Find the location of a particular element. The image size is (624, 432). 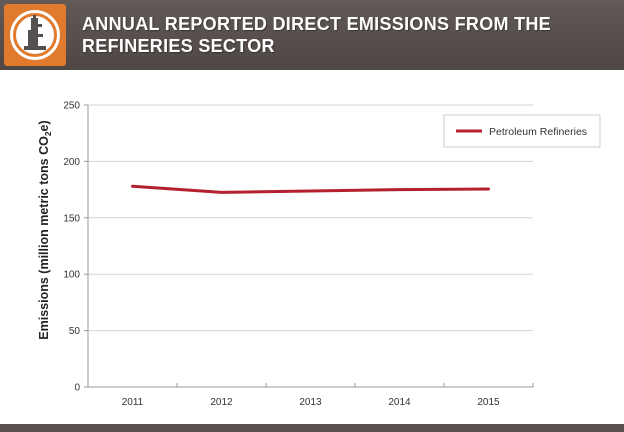

y-tick-label: 150 is located at coordinates (71, 218).